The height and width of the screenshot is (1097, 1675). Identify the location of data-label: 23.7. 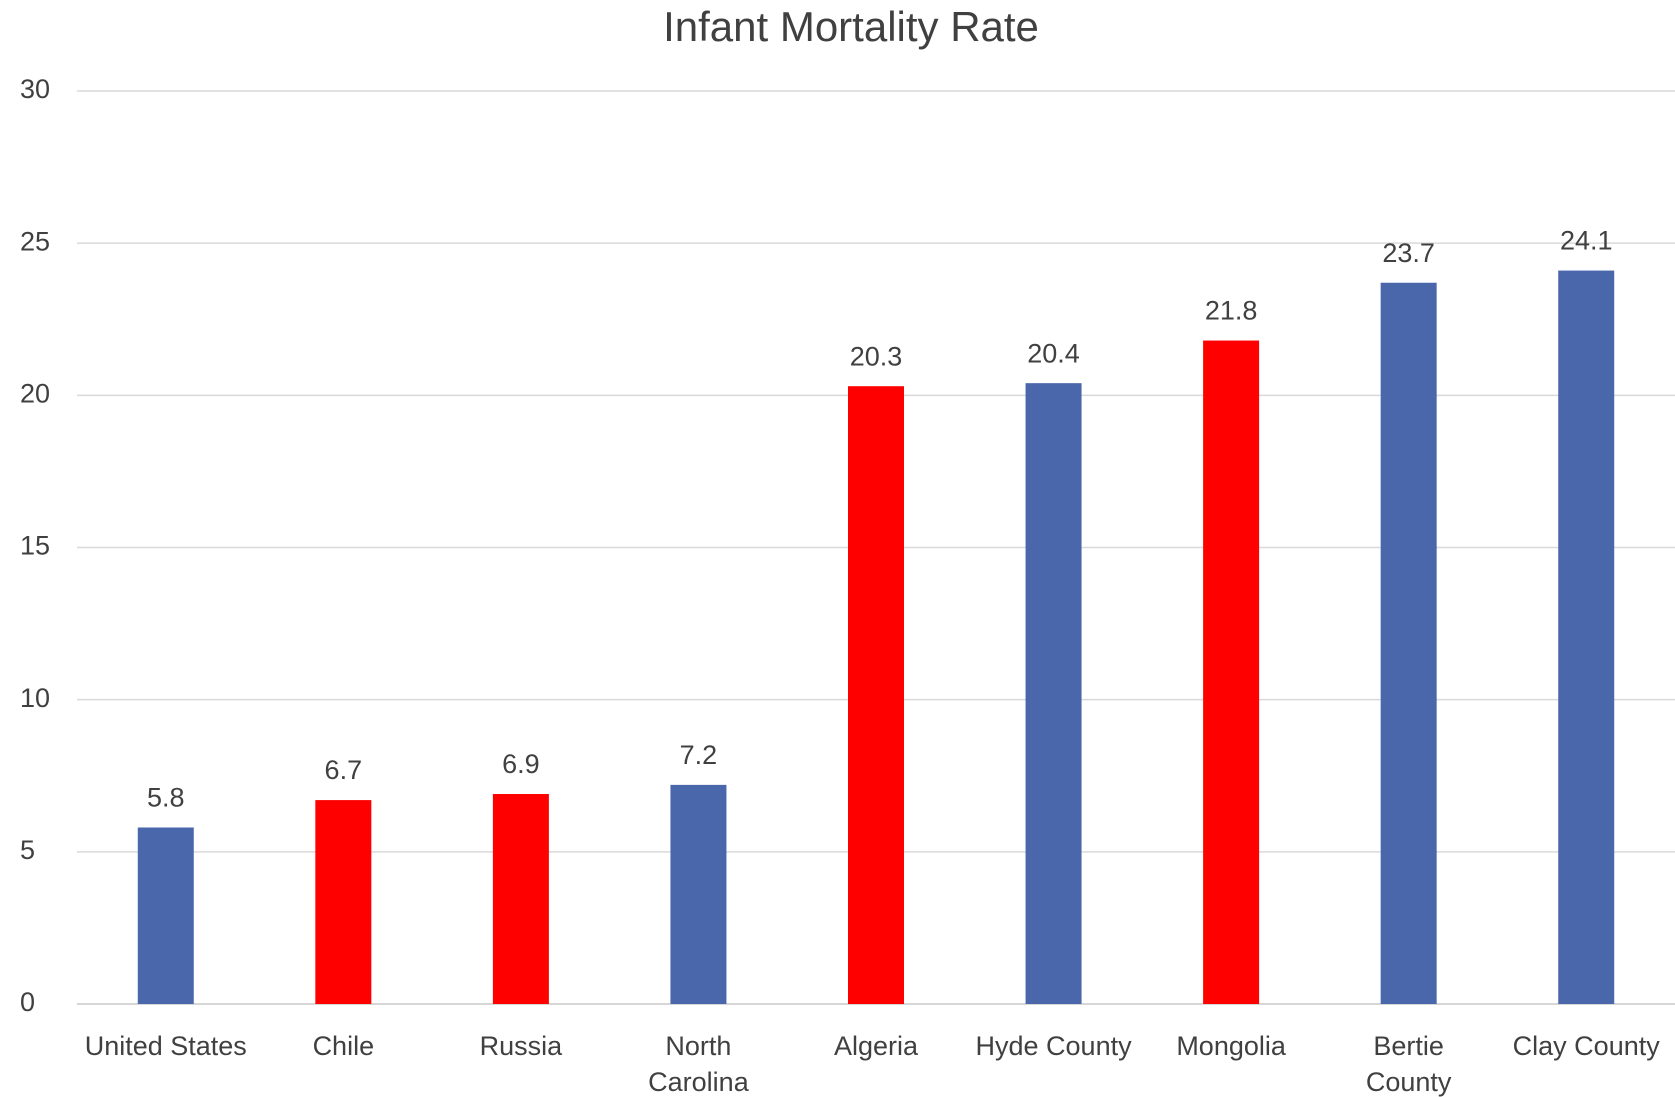
(1408, 253).